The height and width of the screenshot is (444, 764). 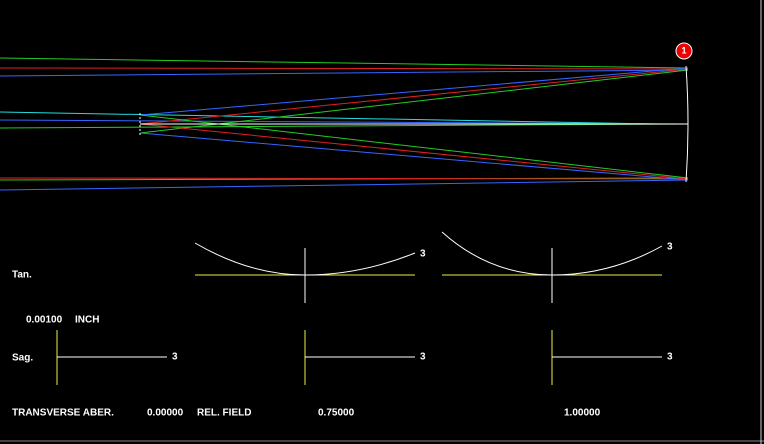 What do you see at coordinates (22, 358) in the screenshot?
I see `sag-label: Sag.` at bounding box center [22, 358].